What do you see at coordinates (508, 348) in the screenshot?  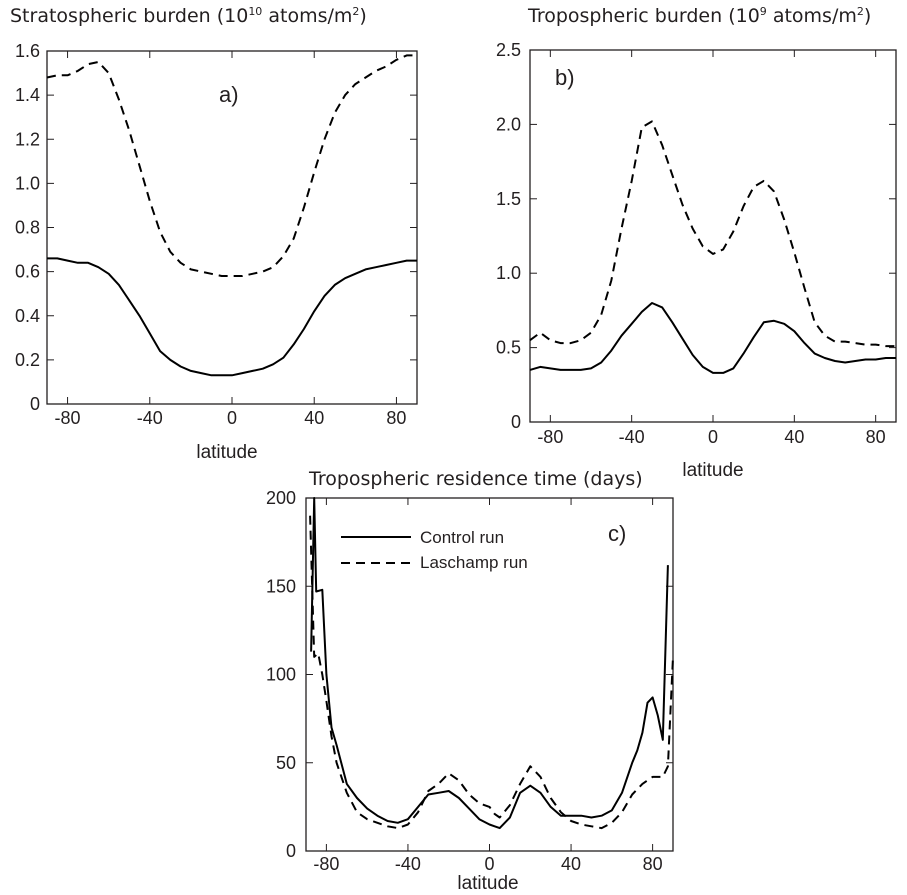 I see `y-tick-label: 0.5` at bounding box center [508, 348].